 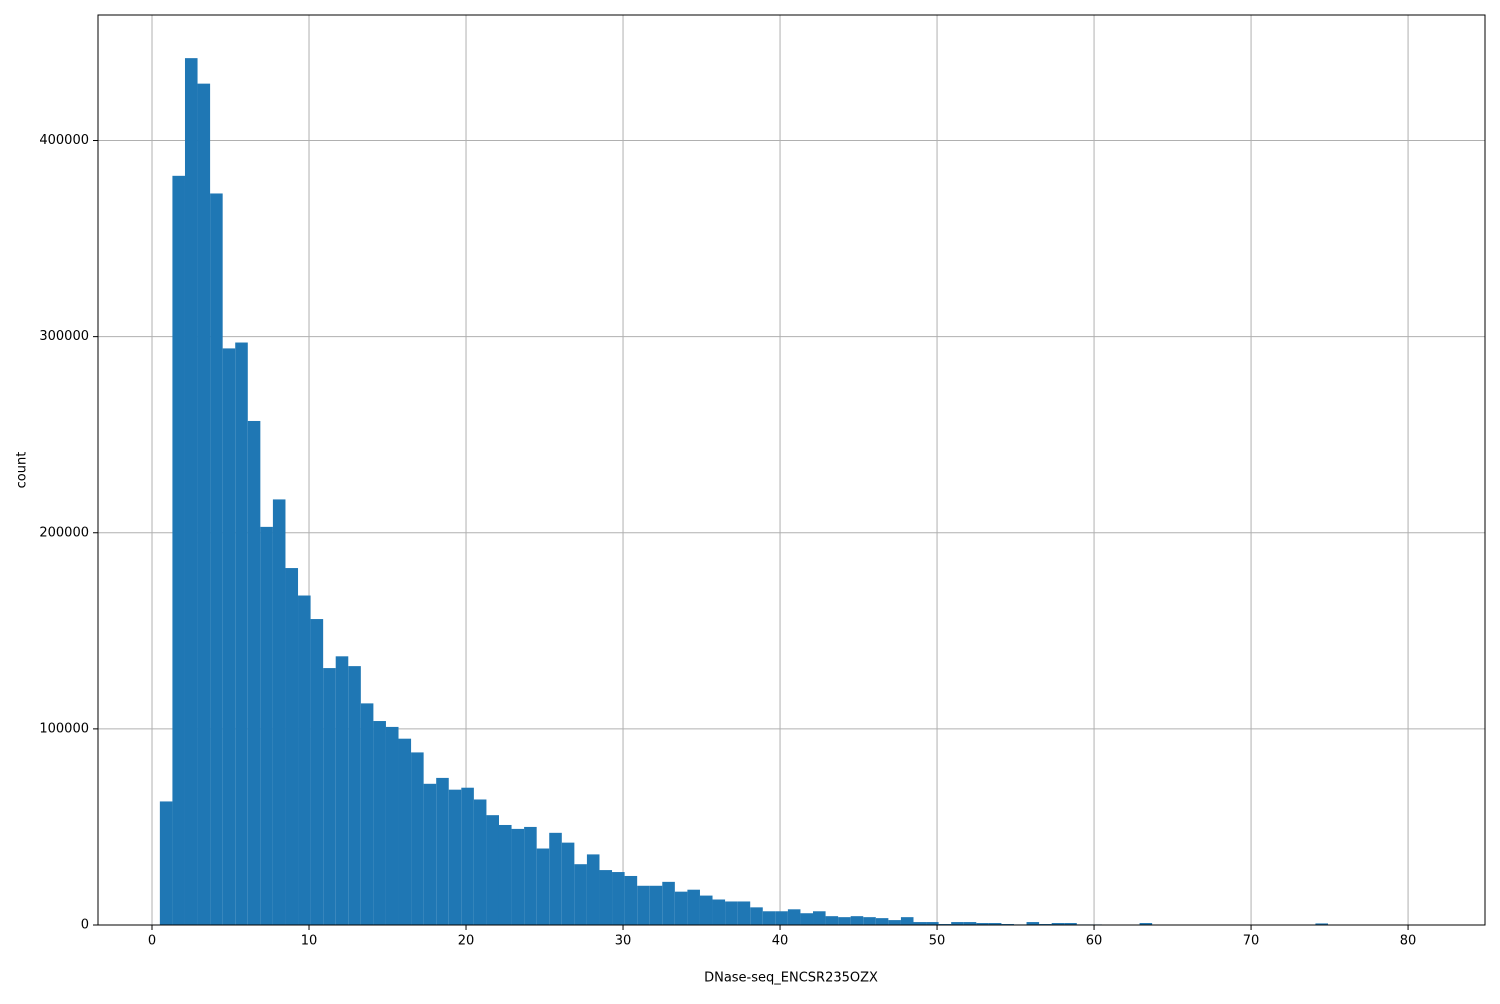 What do you see at coordinates (1251, 941) in the screenshot?
I see `x-tick-label: 70` at bounding box center [1251, 941].